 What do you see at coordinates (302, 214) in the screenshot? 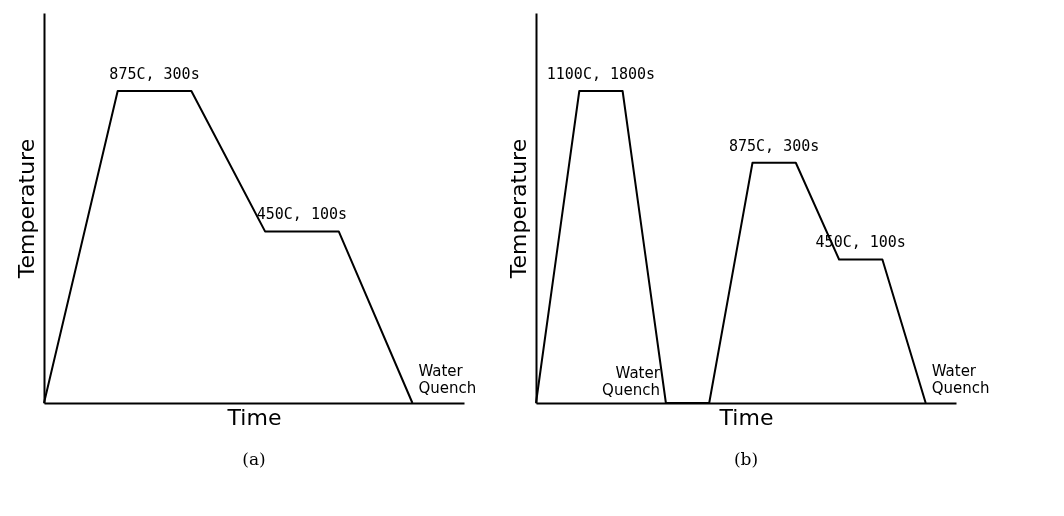
I see `annotation: 450C, 100s` at bounding box center [302, 214].